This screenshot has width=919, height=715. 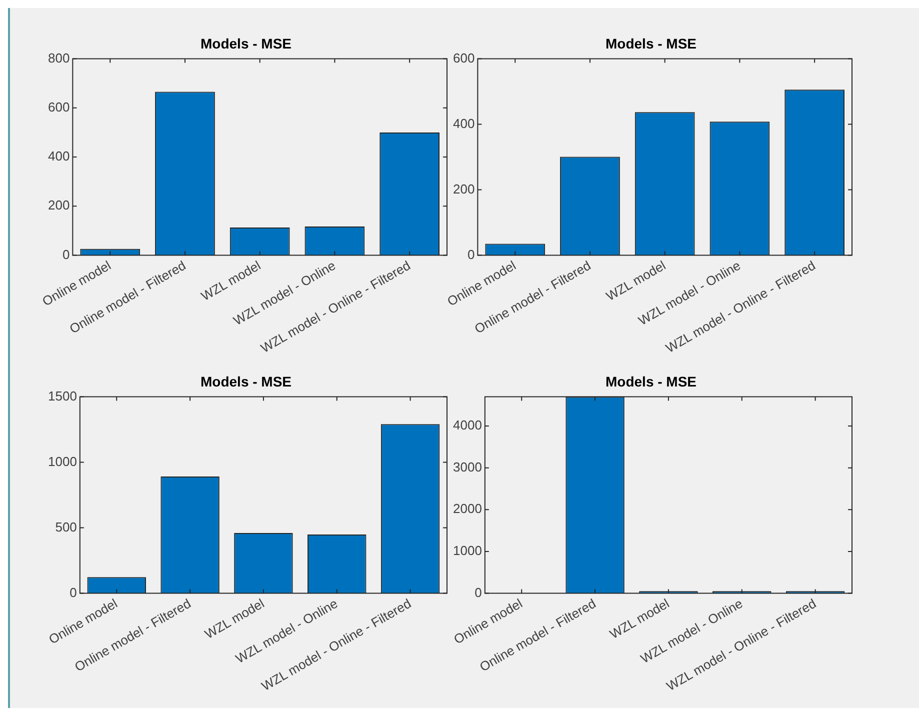 What do you see at coordinates (467, 425) in the screenshot?
I see `y-tick-label: 4000` at bounding box center [467, 425].